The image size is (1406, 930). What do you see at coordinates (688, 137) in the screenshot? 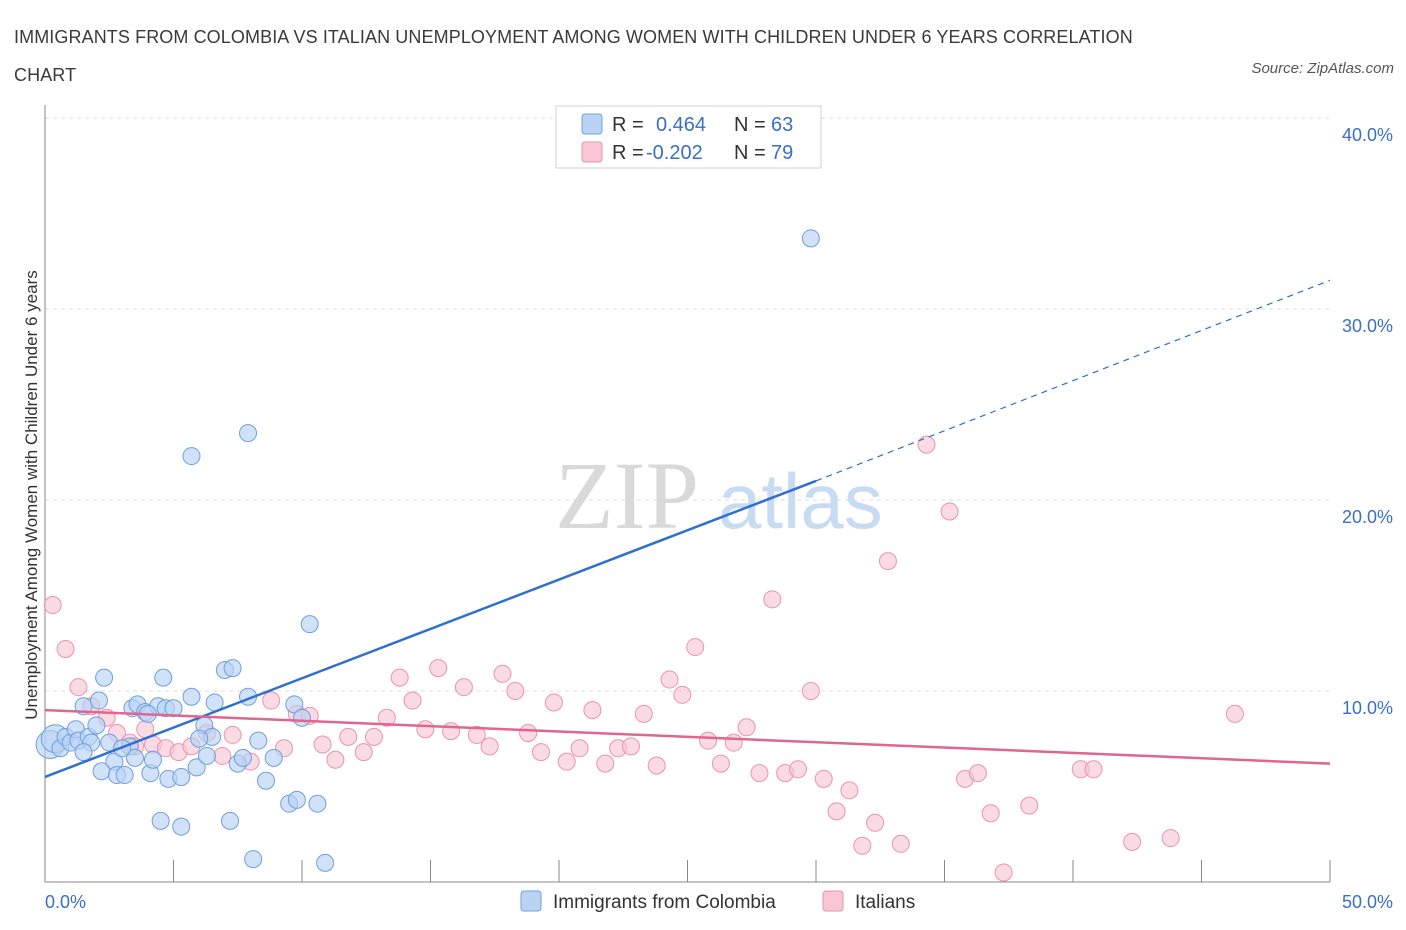
I see `top-legend: R = 0.464 N = 63 R = -0.202 N = 79` at bounding box center [688, 137].